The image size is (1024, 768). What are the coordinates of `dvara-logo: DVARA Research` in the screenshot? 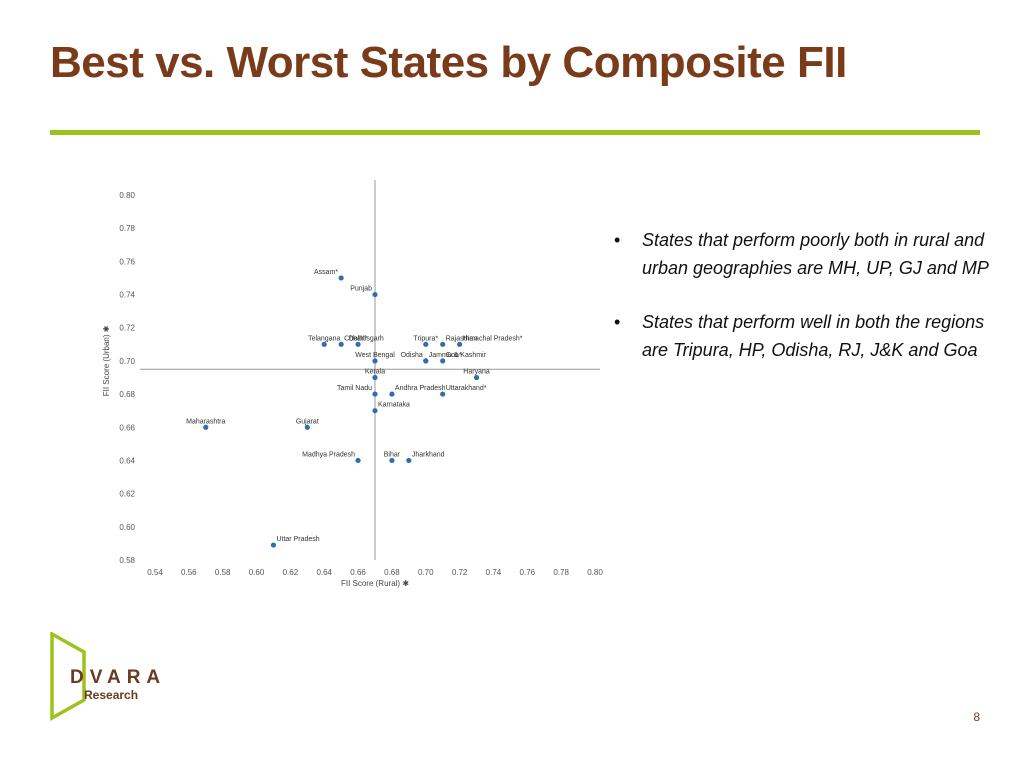 It's located at (113, 677).